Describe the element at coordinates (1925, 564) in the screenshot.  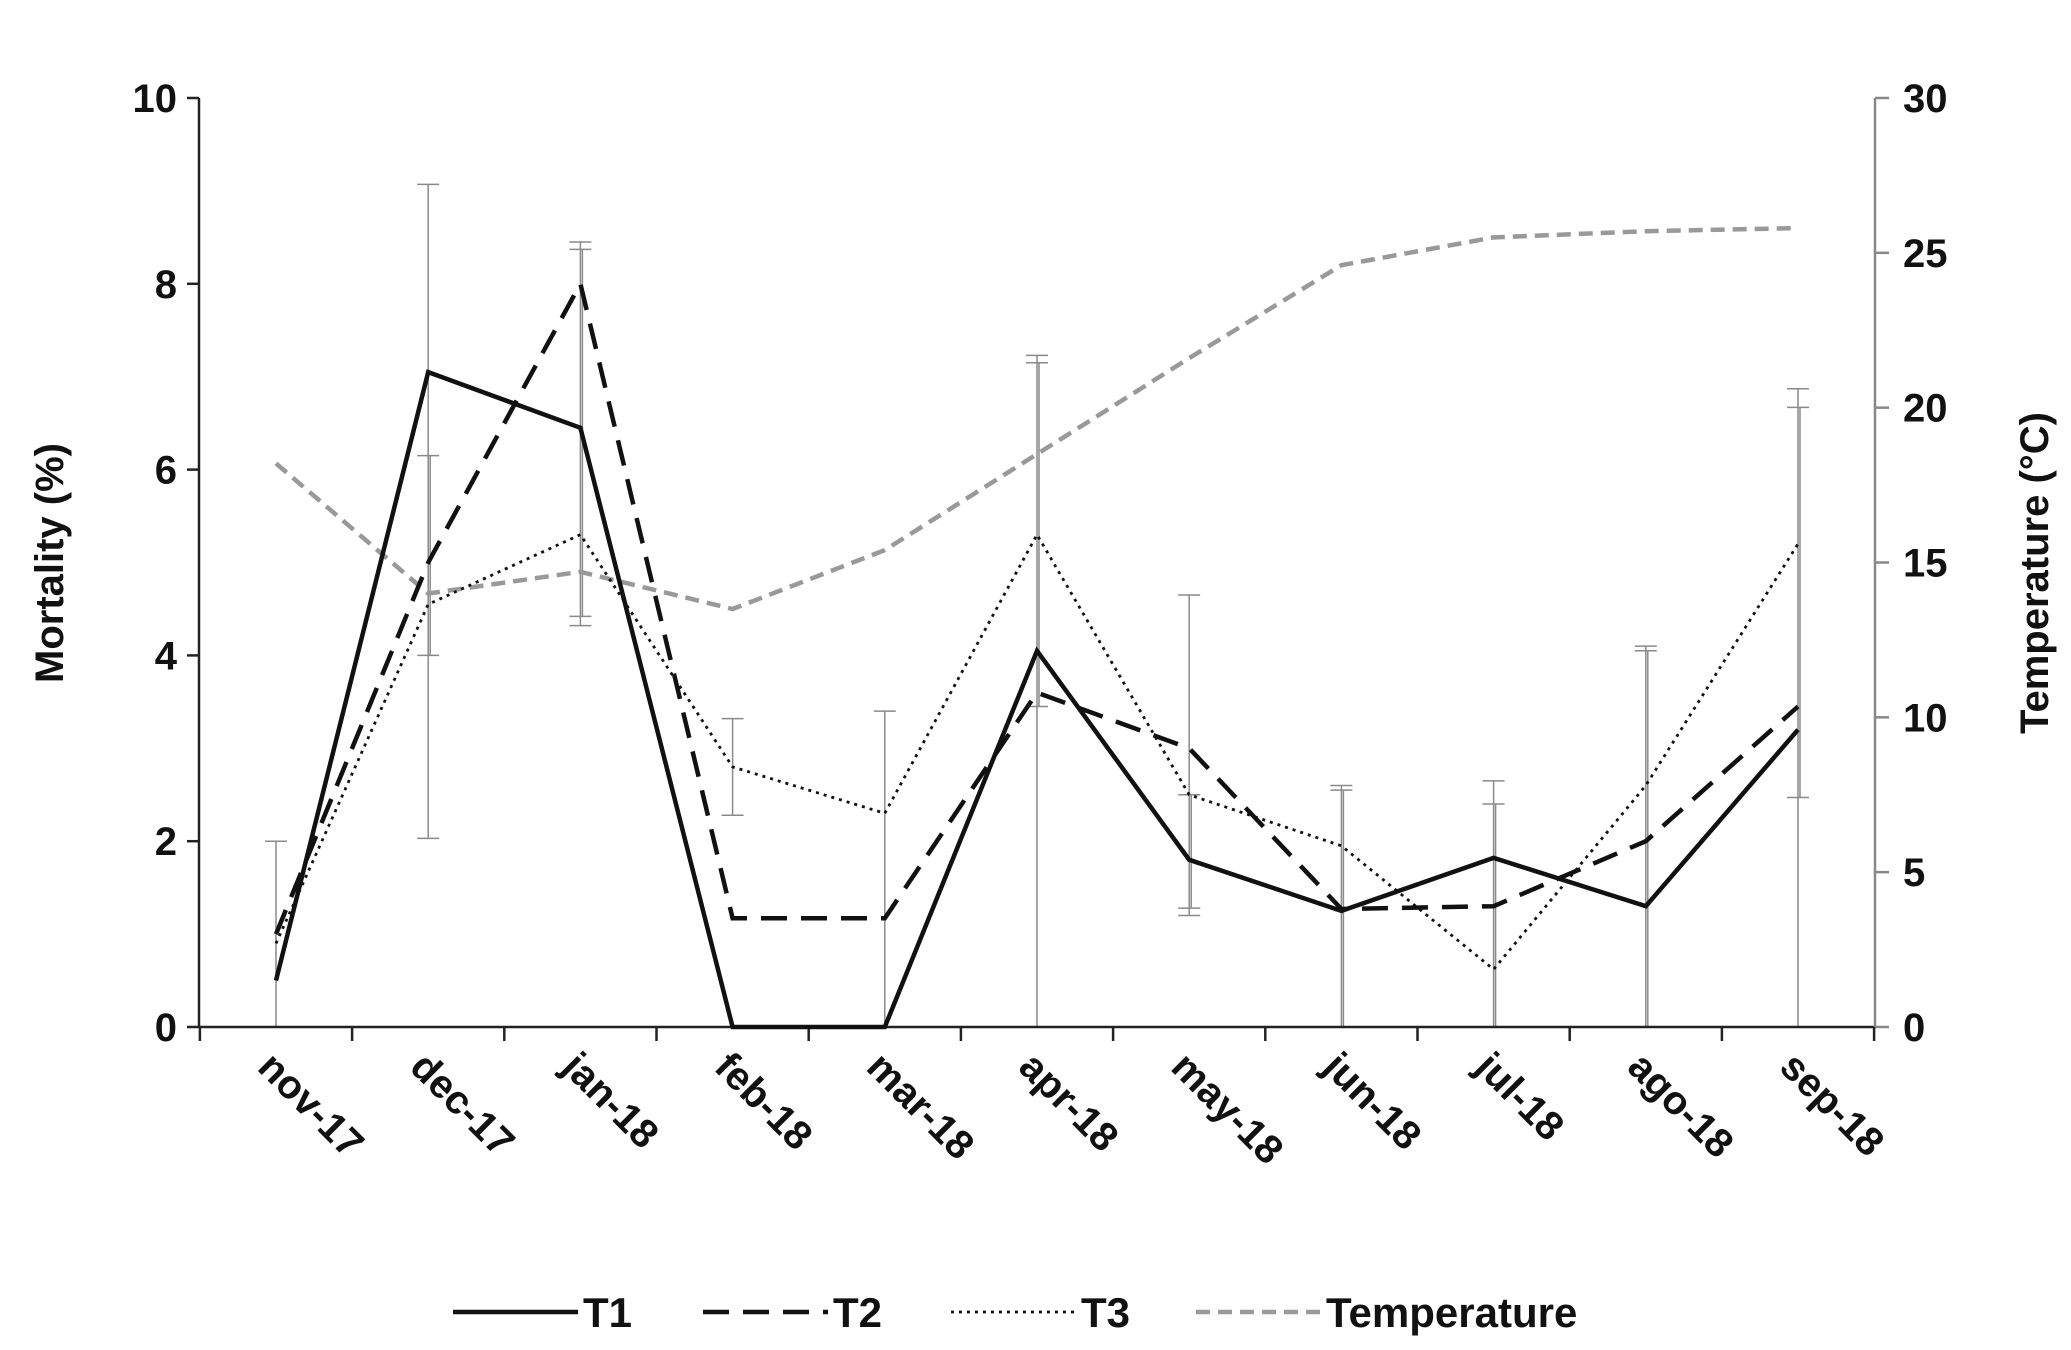
I see `y2-tick-label: 15` at that location.